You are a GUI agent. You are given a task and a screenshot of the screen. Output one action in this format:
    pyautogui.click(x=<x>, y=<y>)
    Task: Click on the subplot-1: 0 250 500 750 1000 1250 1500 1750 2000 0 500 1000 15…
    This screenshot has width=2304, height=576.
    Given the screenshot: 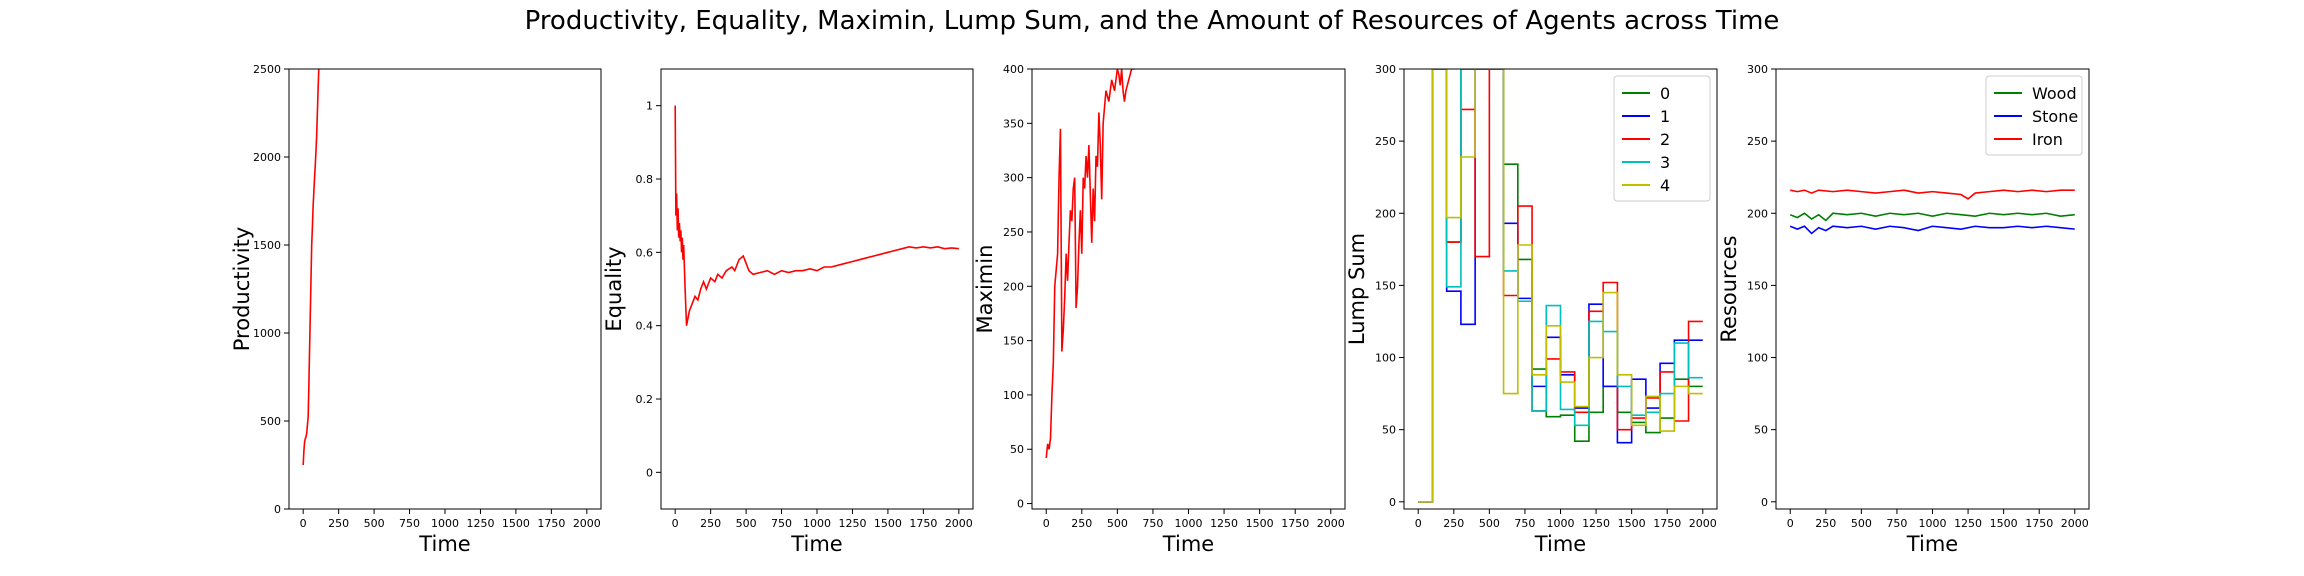 What is the action you would take?
    pyautogui.click(x=416, y=309)
    